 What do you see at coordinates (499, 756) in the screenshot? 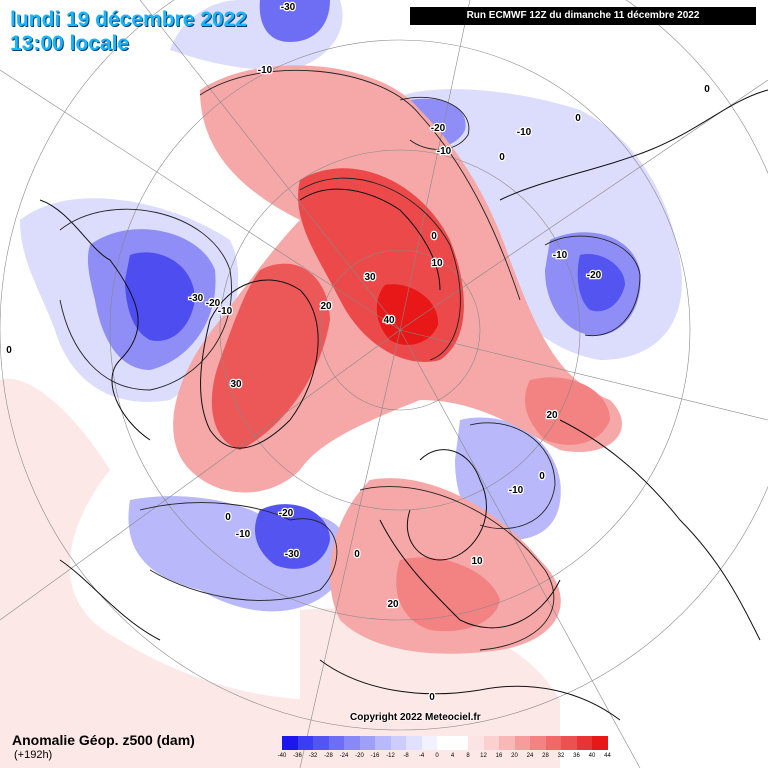
I see `legend-tick-label: 16` at bounding box center [499, 756].